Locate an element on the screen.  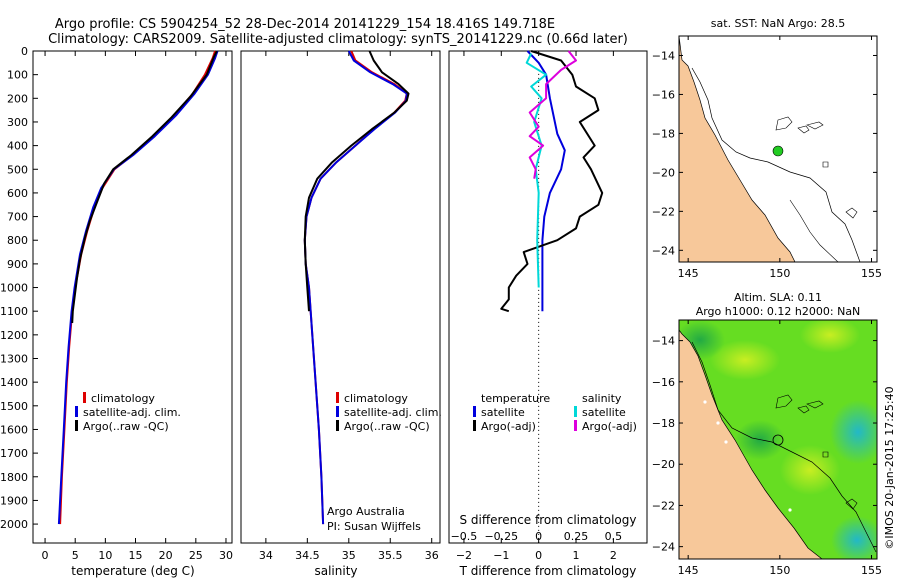
map-y-tick-label: −20 is located at coordinates (663, 464).